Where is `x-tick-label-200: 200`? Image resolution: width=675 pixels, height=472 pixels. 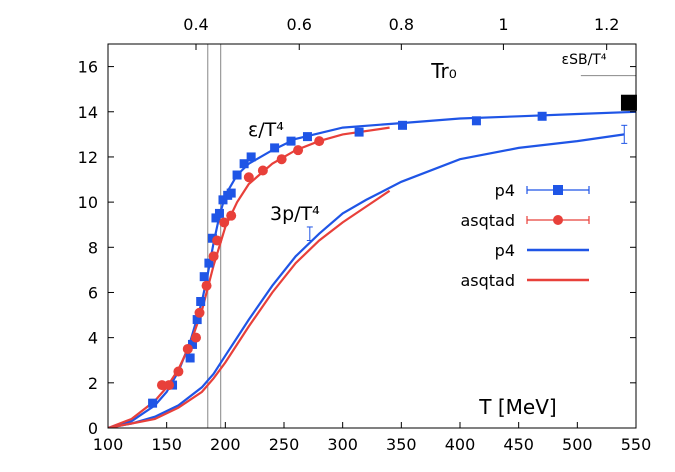
x-tick-label-200: 200 is located at coordinates (225, 444).